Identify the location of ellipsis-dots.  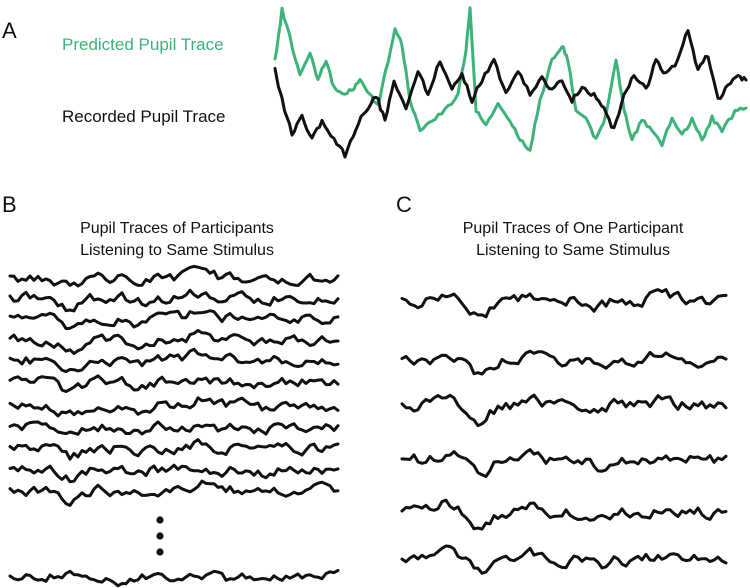
(160, 536).